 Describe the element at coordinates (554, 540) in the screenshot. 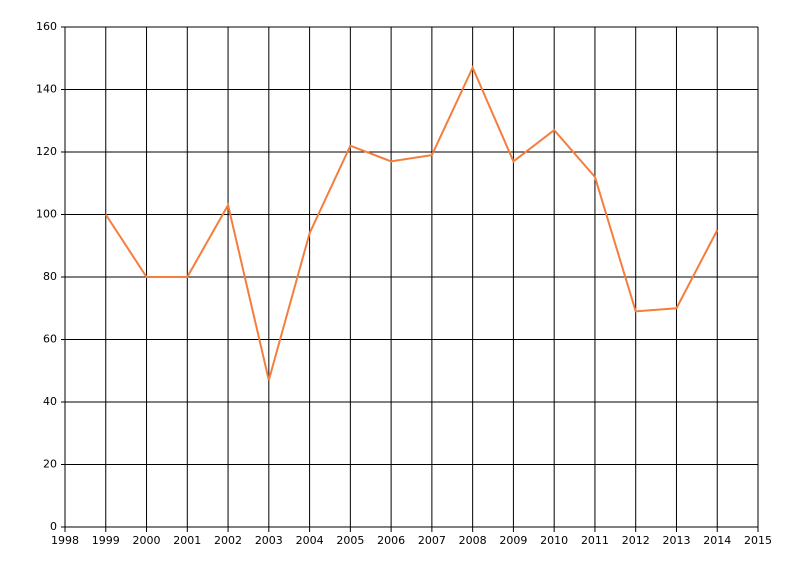

I see `x-tick-label: 2010` at that location.